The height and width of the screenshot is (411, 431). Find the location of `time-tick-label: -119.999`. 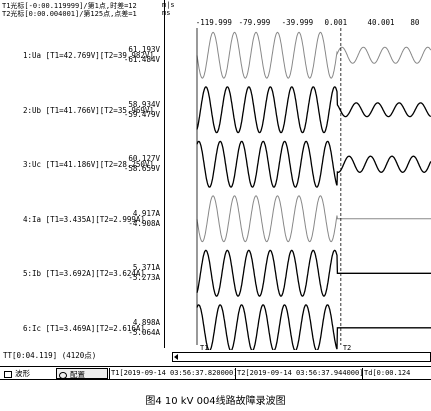

time-tick-label: -119.999 is located at coordinates (213, 22).